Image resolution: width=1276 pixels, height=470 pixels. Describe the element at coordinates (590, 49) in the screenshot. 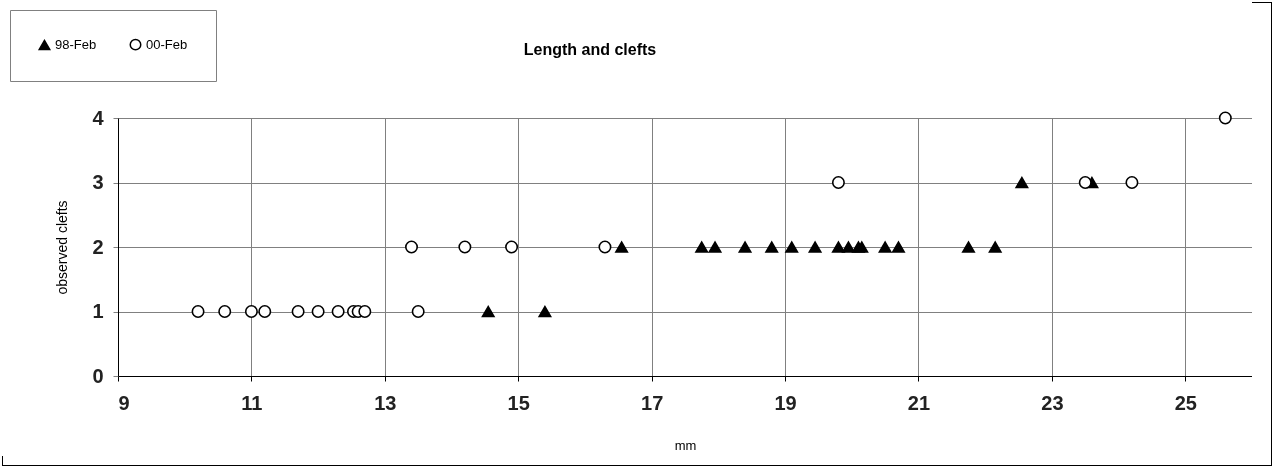

I see `chart-title: Length and clefts` at that location.